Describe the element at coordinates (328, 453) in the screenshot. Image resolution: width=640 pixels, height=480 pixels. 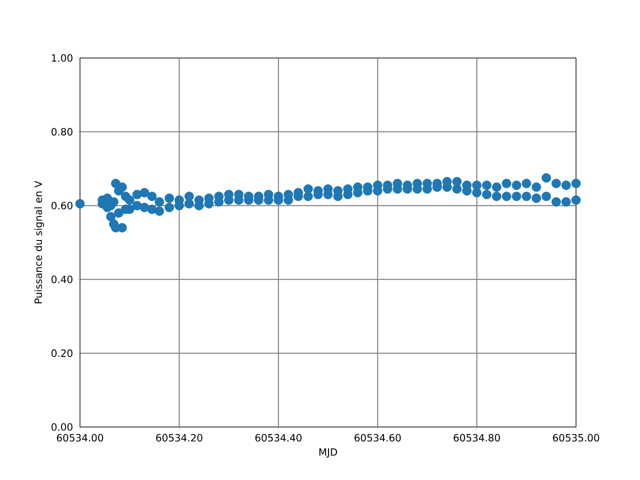
I see `x-axis-title: MJD` at that location.